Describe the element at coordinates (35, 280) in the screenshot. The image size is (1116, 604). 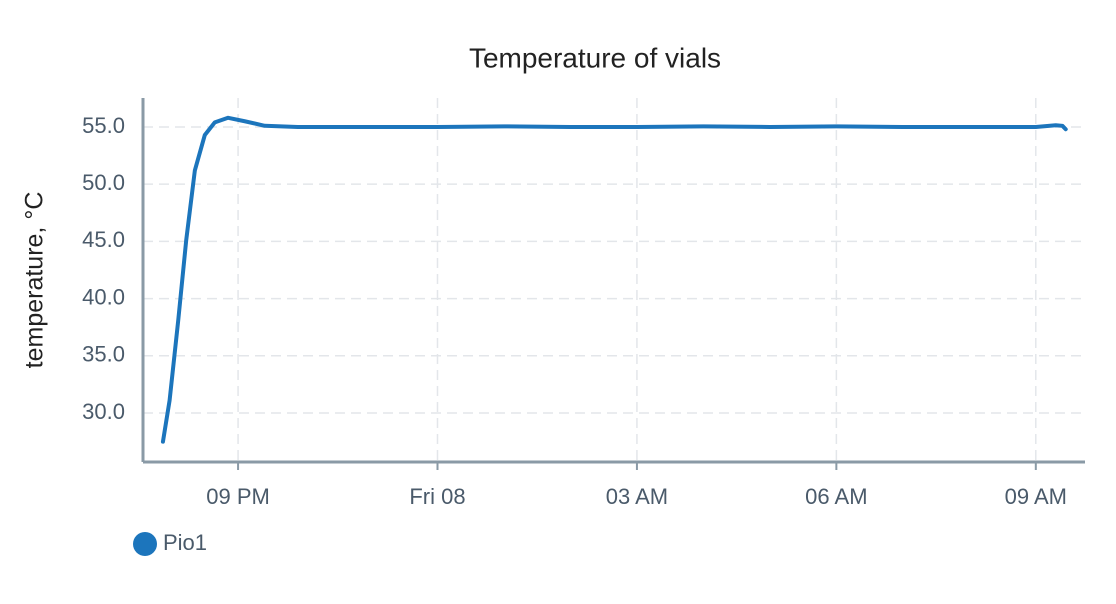
I see `y-axis-label: temperature, °C` at that location.